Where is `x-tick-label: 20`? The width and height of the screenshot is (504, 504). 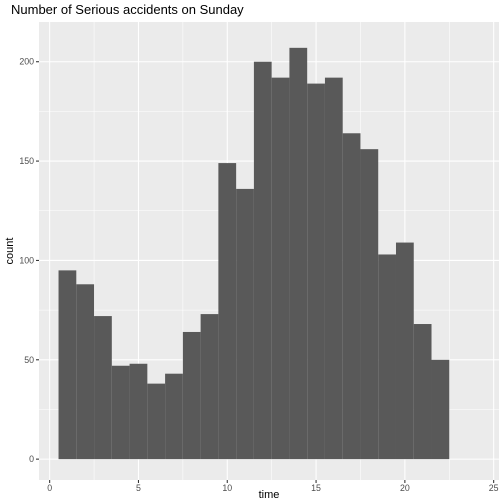 x-tick-label: 20 is located at coordinates (405, 488).